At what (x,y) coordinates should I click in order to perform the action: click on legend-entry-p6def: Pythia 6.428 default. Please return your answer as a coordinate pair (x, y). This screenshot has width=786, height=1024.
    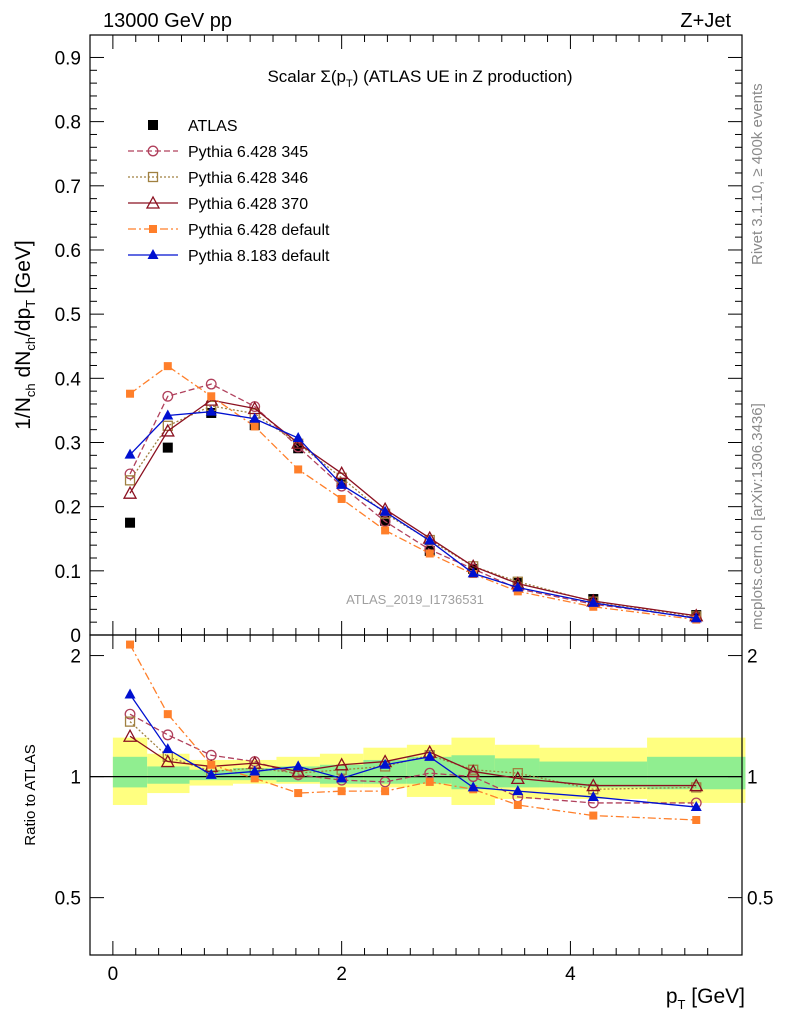
    Looking at the image, I should click on (229, 230).